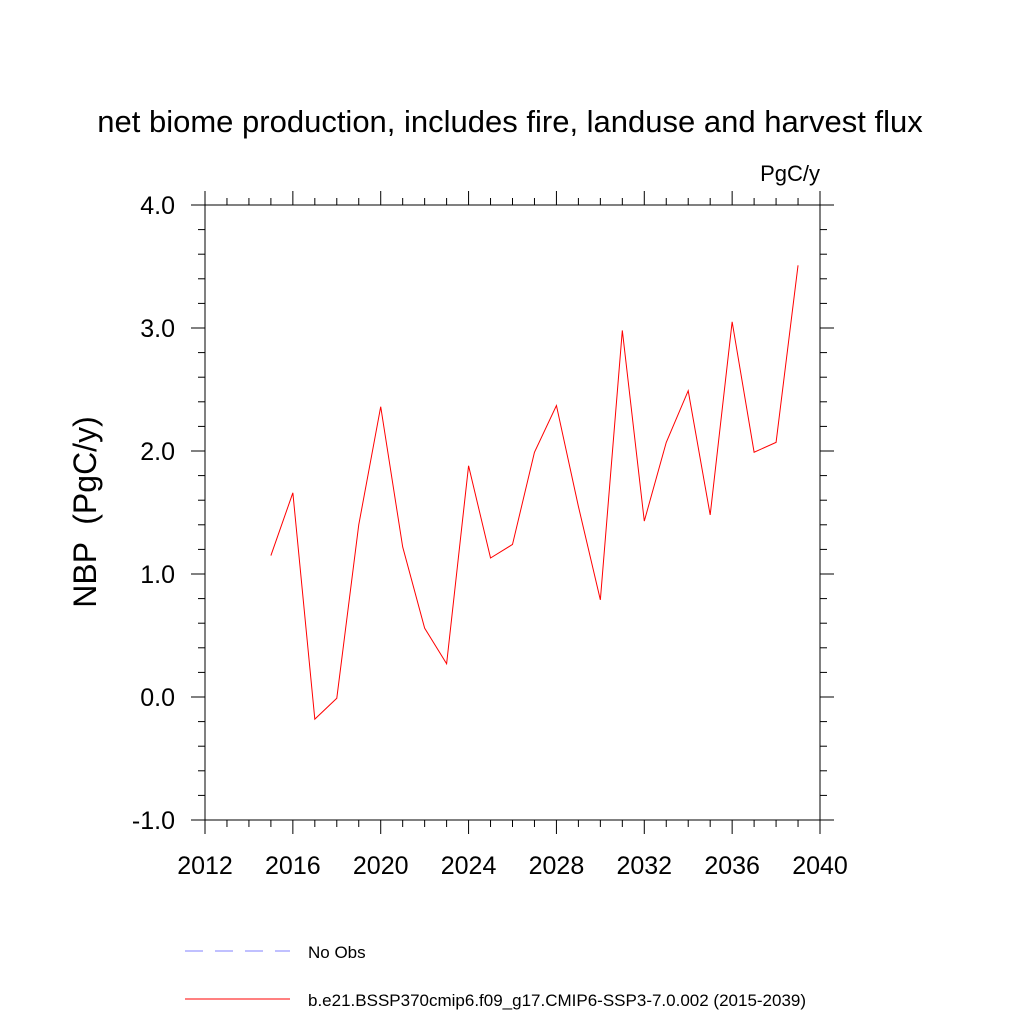 This screenshot has width=1024, height=1029. Describe the element at coordinates (85, 511) in the screenshot. I see `y-axis-label: NBP (PgC/y)` at that location.